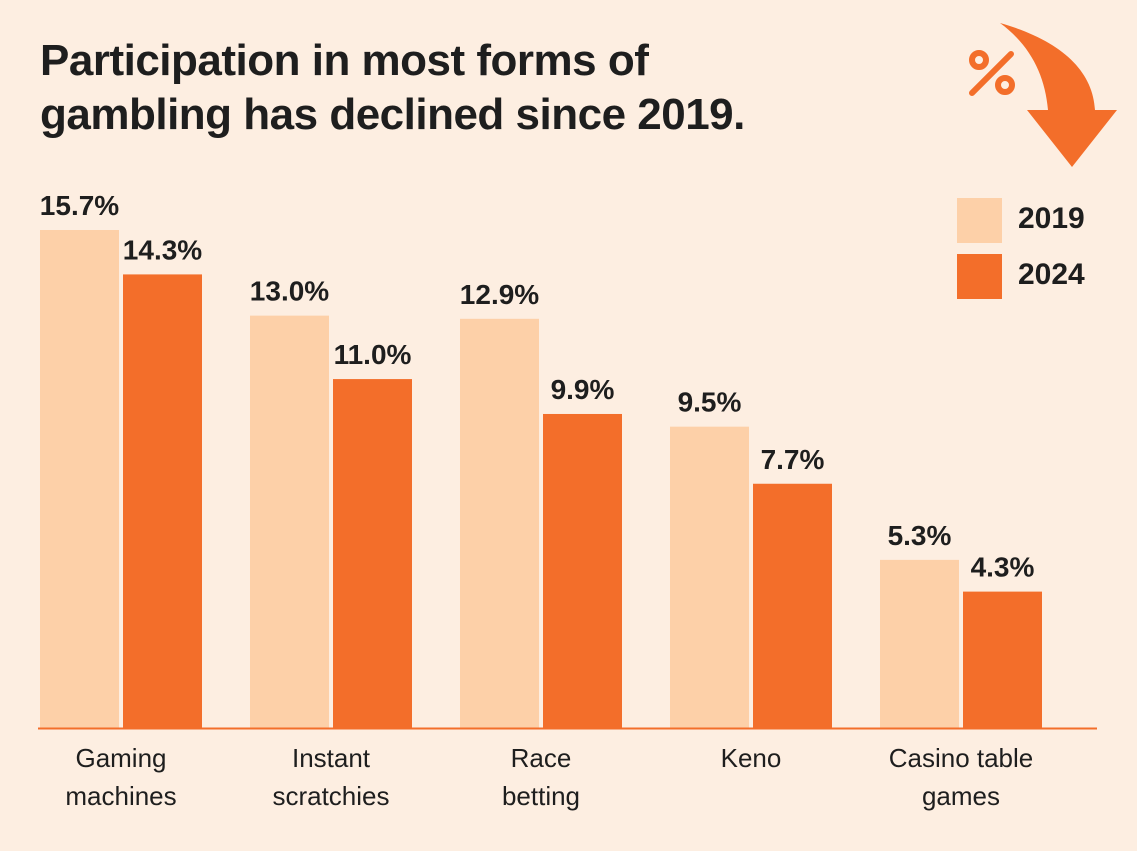  Describe the element at coordinates (330, 796) in the screenshot. I see `category-label: scratchies` at that location.